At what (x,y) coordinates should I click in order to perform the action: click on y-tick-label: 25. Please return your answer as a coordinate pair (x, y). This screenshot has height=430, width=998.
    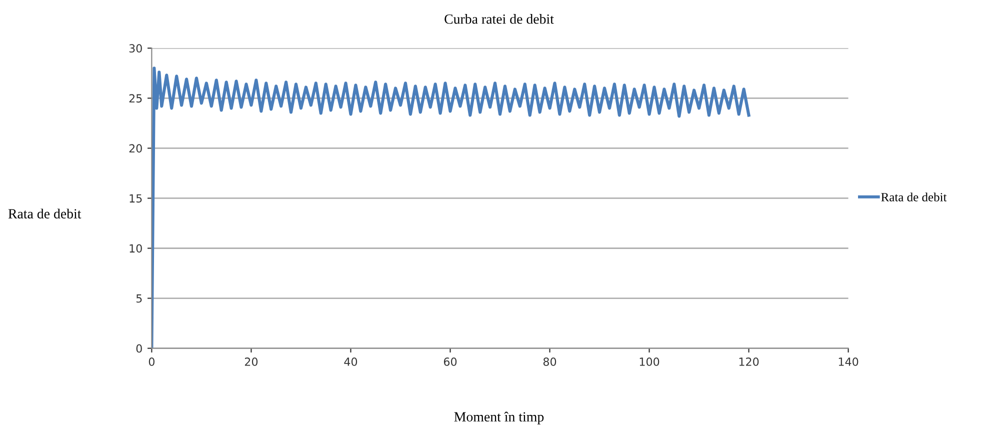
    Looking at the image, I should click on (135, 98).